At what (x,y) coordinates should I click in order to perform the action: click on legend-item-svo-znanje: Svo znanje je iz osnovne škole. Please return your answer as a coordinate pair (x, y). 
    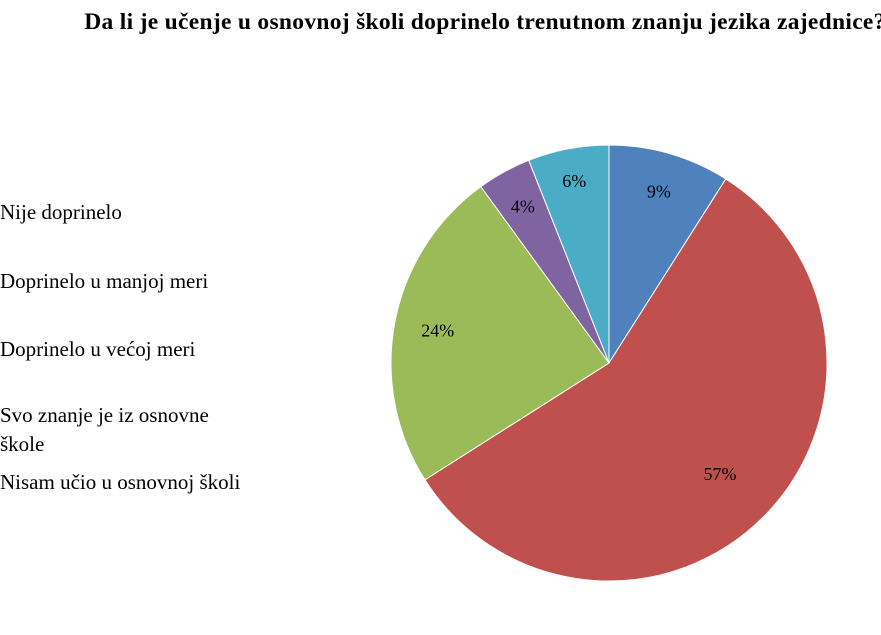
    Looking at the image, I should click on (104, 429).